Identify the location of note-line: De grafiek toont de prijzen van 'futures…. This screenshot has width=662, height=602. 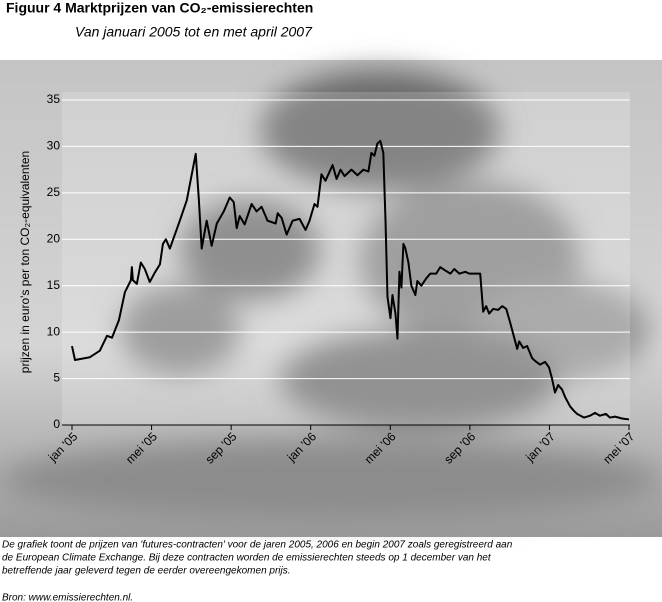
(257, 545).